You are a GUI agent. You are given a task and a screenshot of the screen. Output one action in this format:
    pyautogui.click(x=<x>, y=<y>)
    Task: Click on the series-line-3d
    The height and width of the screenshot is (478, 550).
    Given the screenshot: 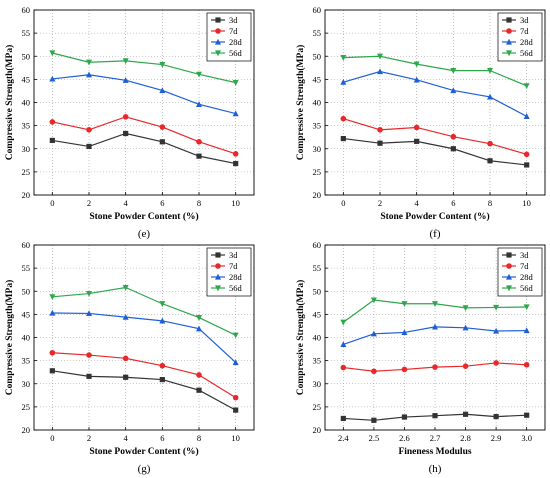 What is the action you would take?
    pyautogui.click(x=144, y=390)
    